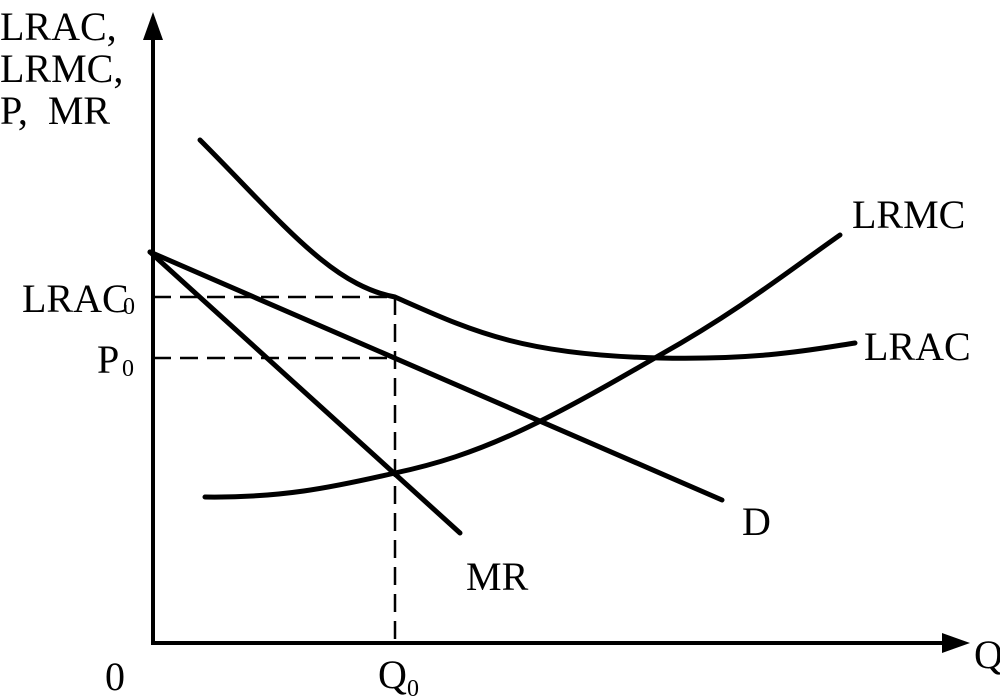 The image size is (1000, 698). Describe the element at coordinates (129, 307) in the screenshot. I see `lrac0-label-subscript: 0` at that location.